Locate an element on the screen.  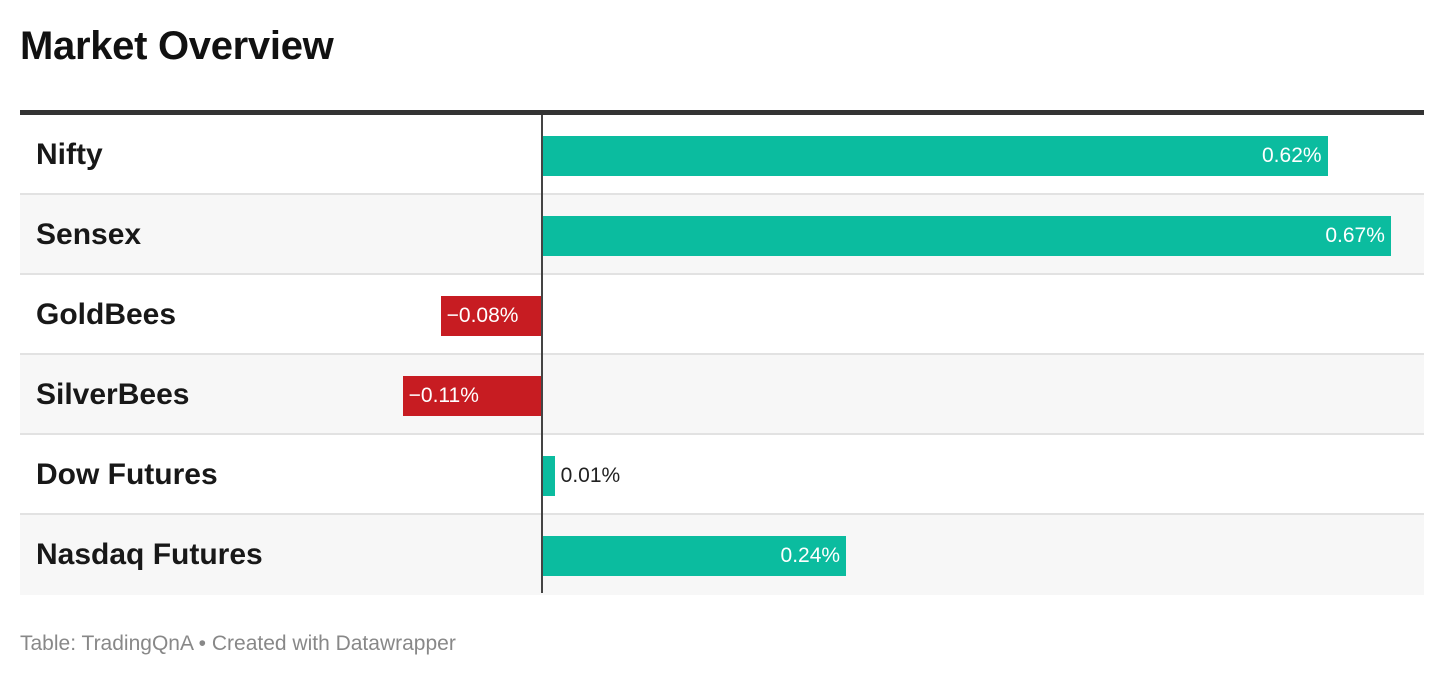
bar-nasdaq-futures is located at coordinates (694, 556).